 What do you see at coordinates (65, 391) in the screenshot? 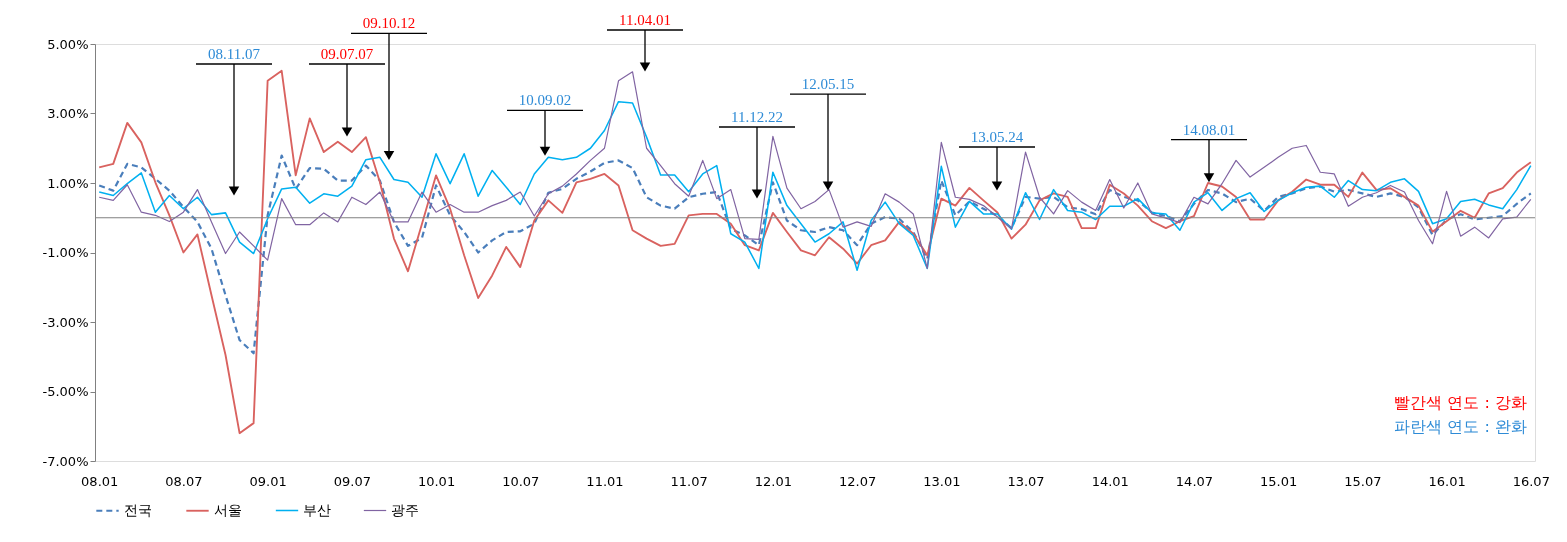
I see `y-tick-label: -5.00%` at bounding box center [65, 391].